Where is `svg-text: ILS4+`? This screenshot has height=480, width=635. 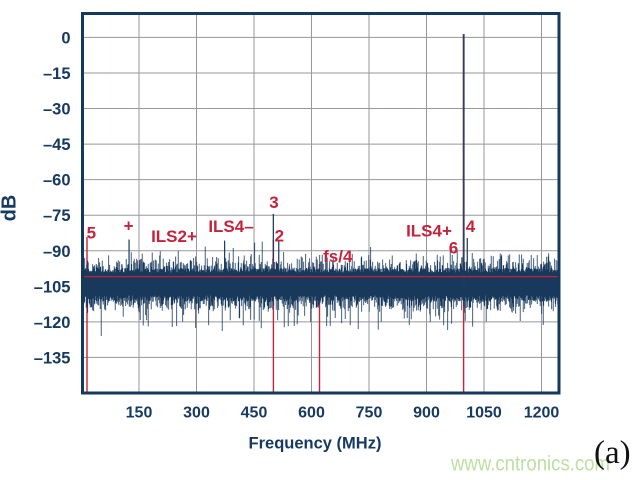
svg-text: ILS4+ is located at coordinates (429, 231).